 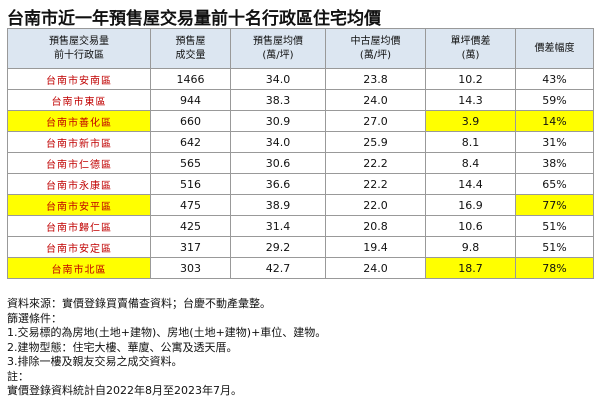 I want to click on value-cell: 18.7, so click(x=470, y=268).